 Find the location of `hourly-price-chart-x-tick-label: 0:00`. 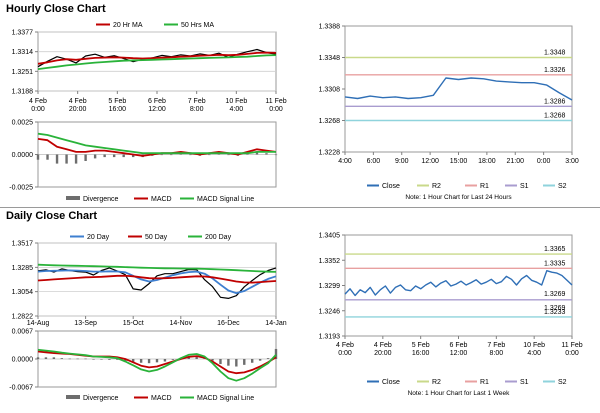

hourly-price-chart-x-tick-label: 0:00 is located at coordinates (38, 109).